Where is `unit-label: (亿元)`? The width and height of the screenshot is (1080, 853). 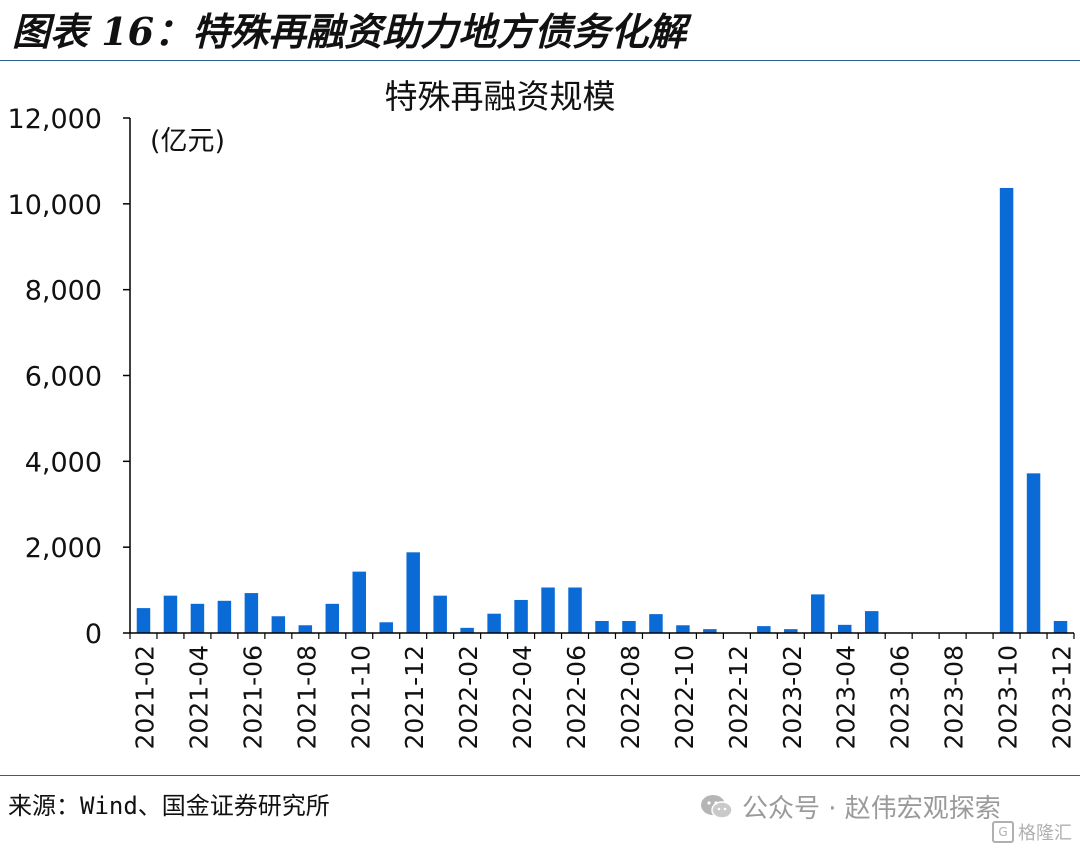
unit-label: (亿元) is located at coordinates (187, 141).